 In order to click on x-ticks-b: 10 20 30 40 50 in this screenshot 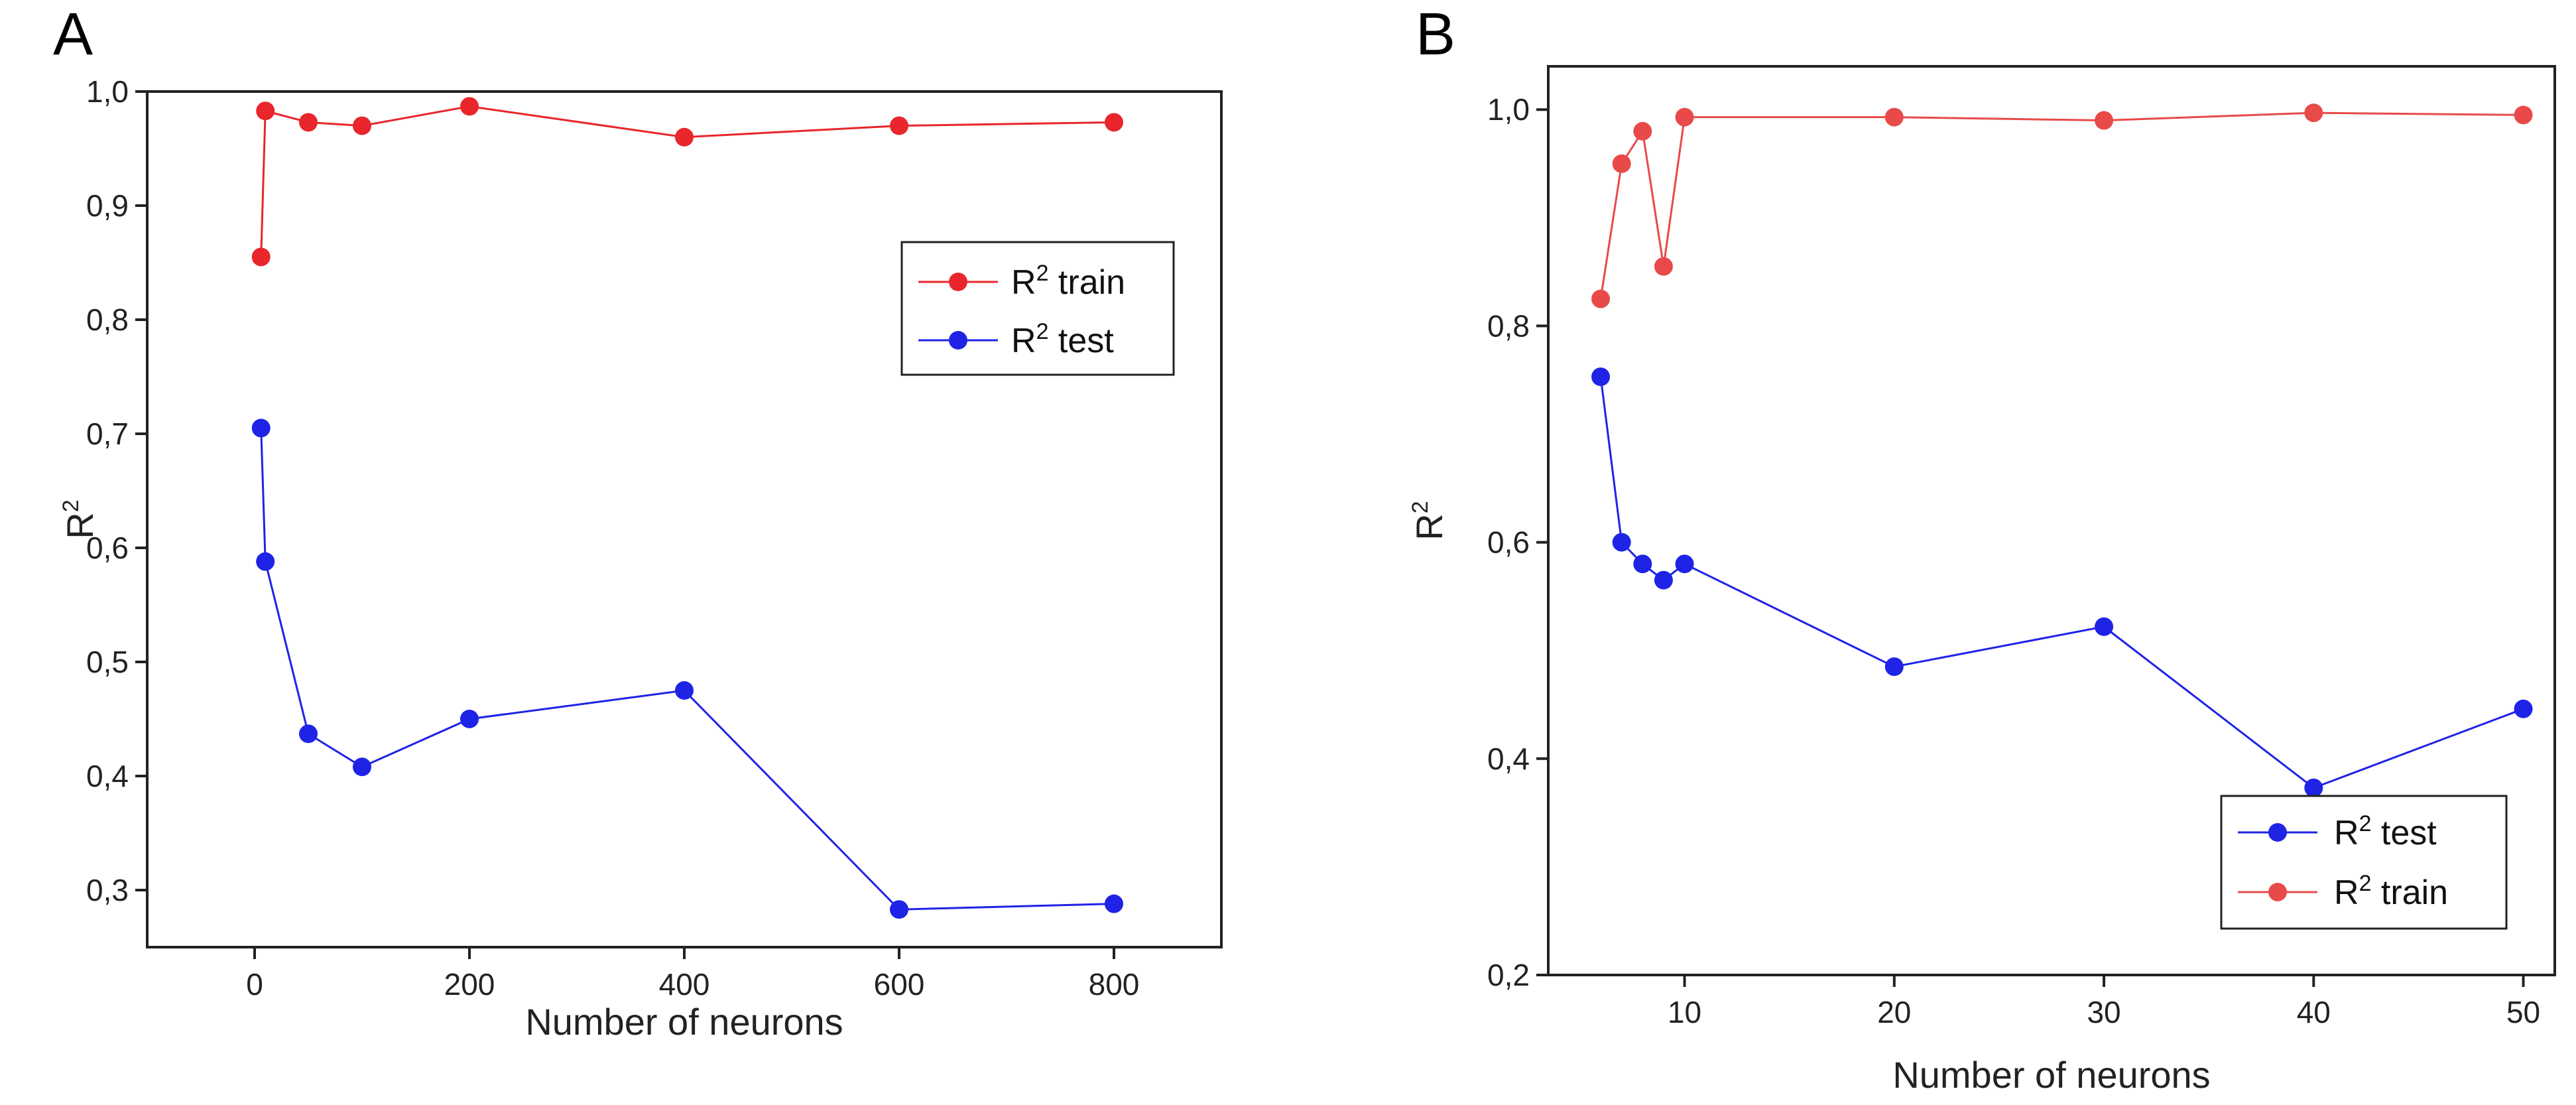, I will do `click(2104, 1002)`.